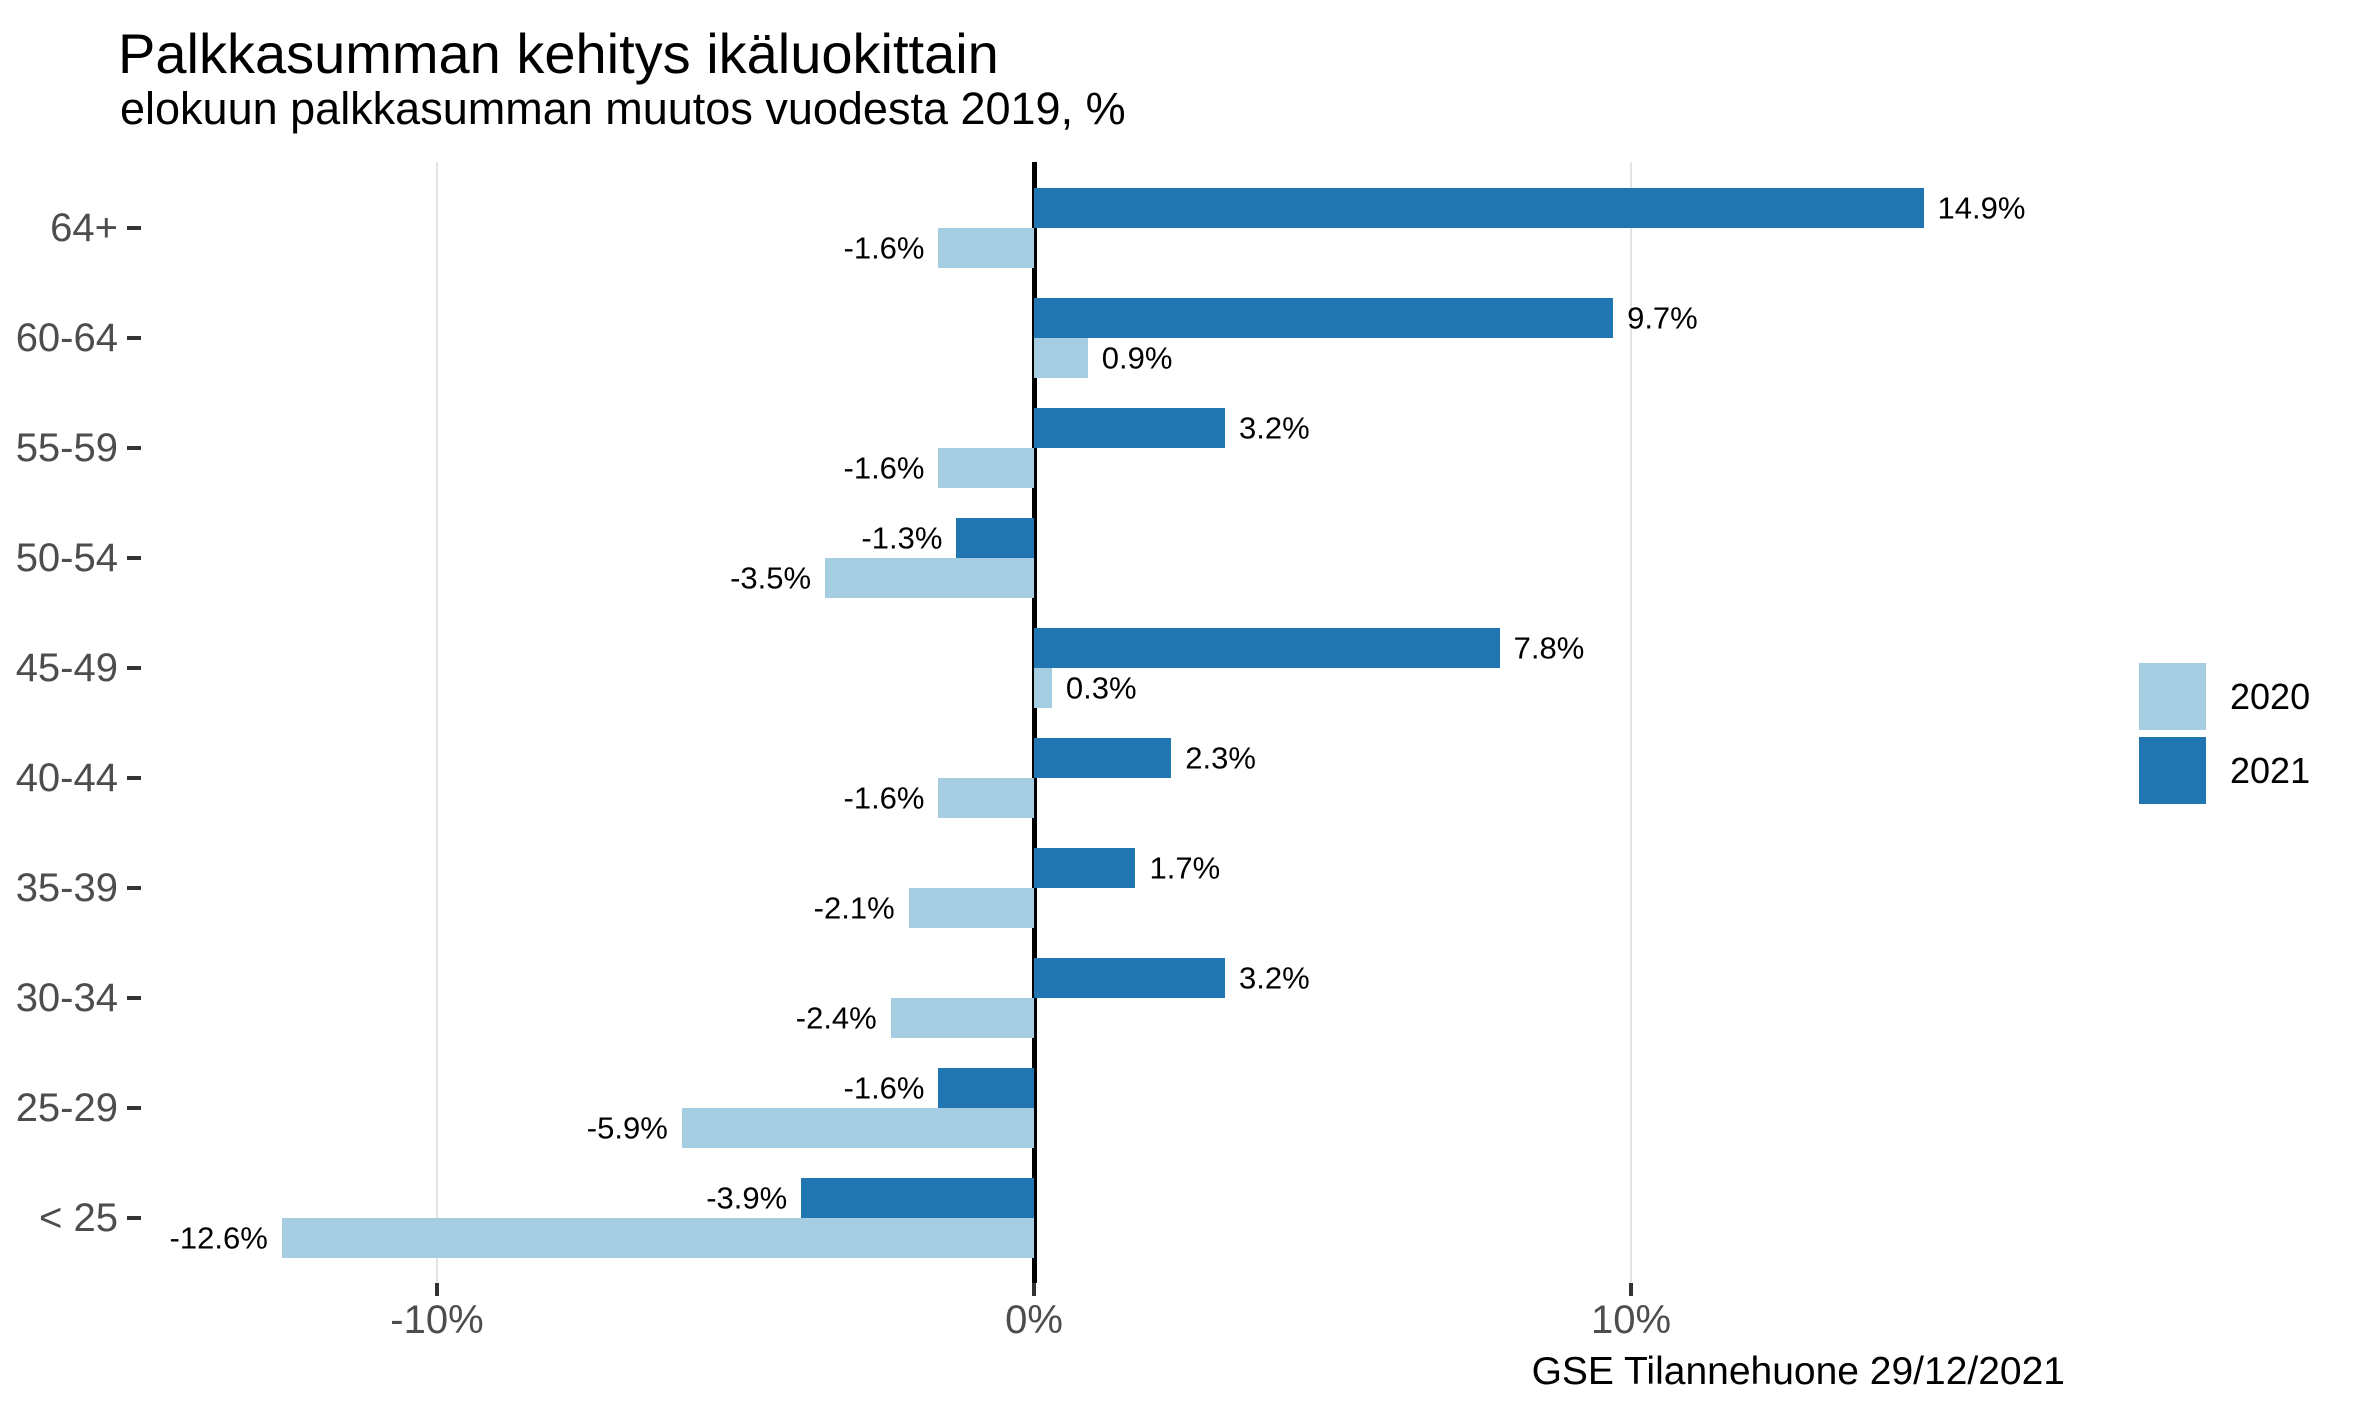  I want to click on x-axis-label-0: 0%, so click(1034, 1320).